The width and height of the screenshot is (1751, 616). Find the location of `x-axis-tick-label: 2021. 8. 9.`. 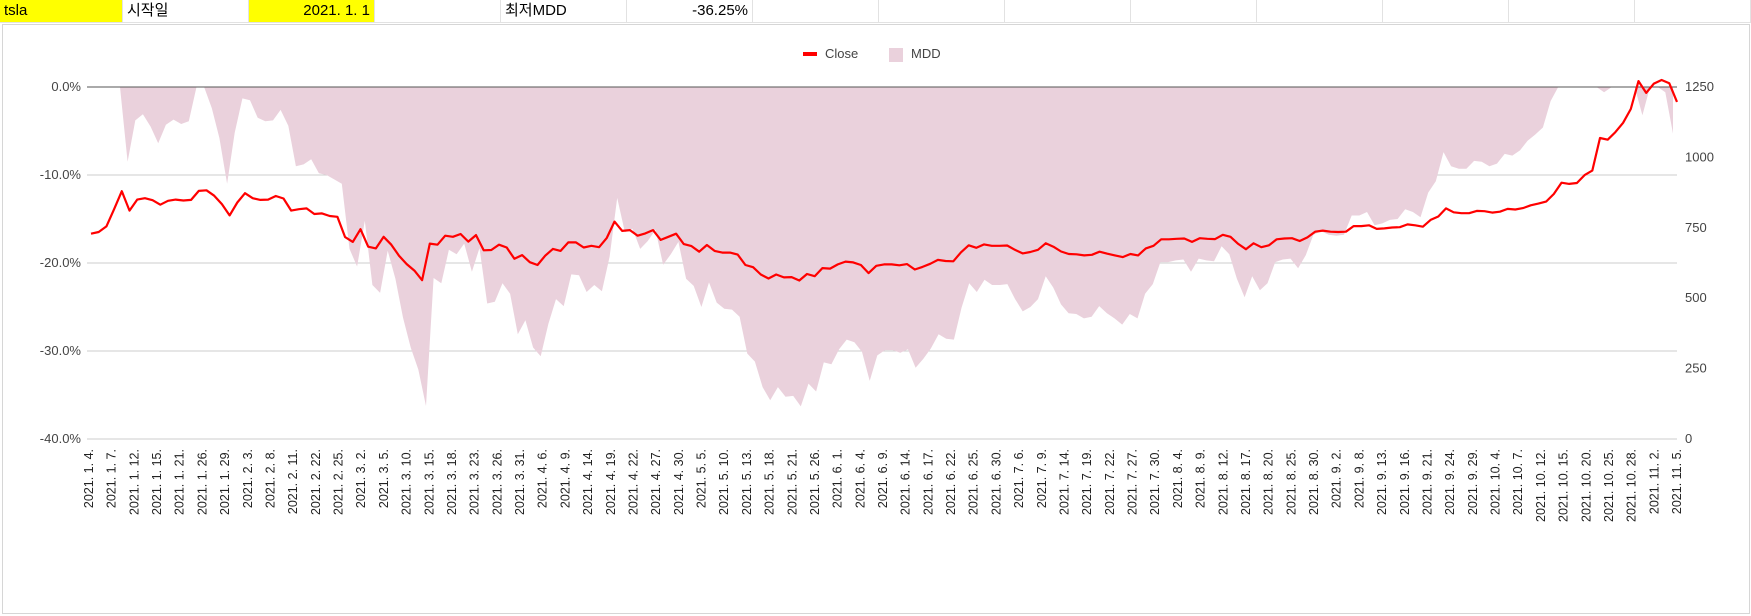

x-axis-tick-label: 2021. 8. 9. is located at coordinates (1201, 478).